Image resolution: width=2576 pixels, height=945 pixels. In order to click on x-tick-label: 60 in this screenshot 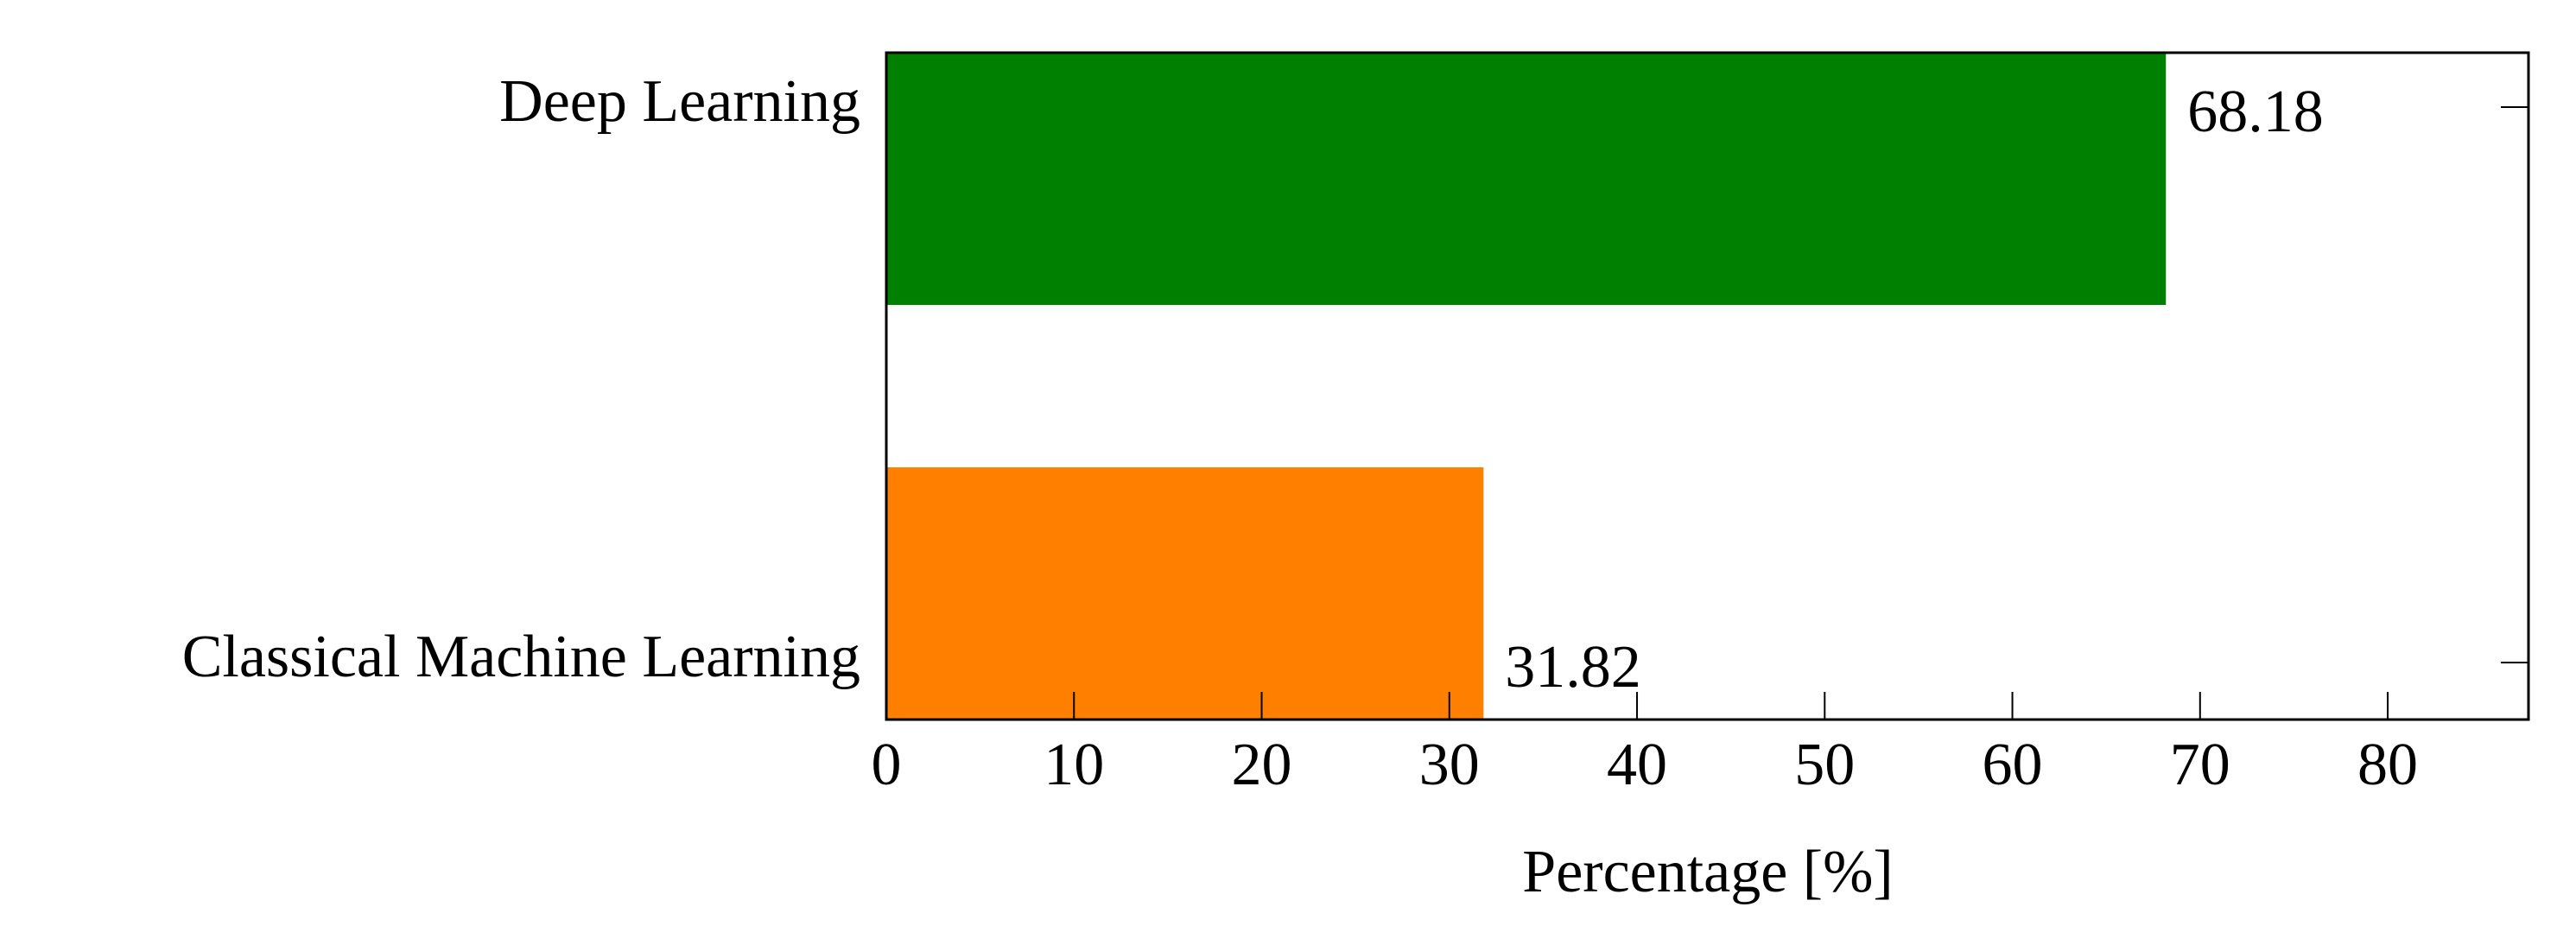, I will do `click(2013, 765)`.